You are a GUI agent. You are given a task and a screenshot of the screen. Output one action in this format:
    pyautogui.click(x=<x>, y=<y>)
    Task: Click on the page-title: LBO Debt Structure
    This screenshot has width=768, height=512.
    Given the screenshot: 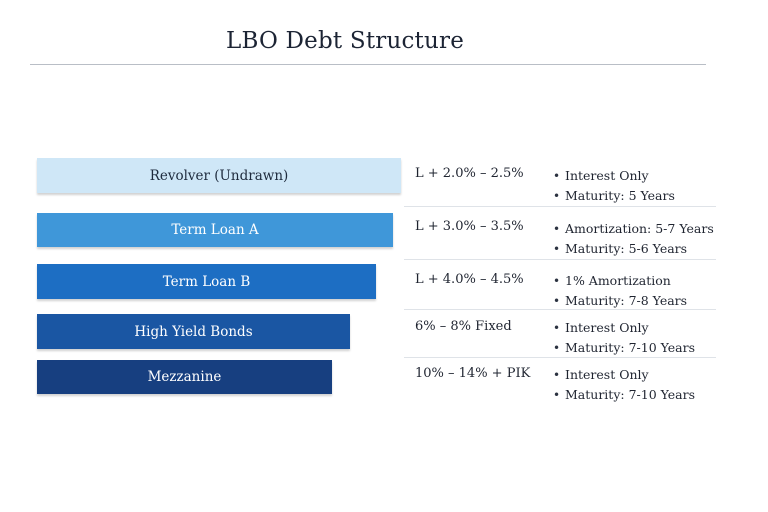 What is the action you would take?
    pyautogui.click(x=345, y=41)
    